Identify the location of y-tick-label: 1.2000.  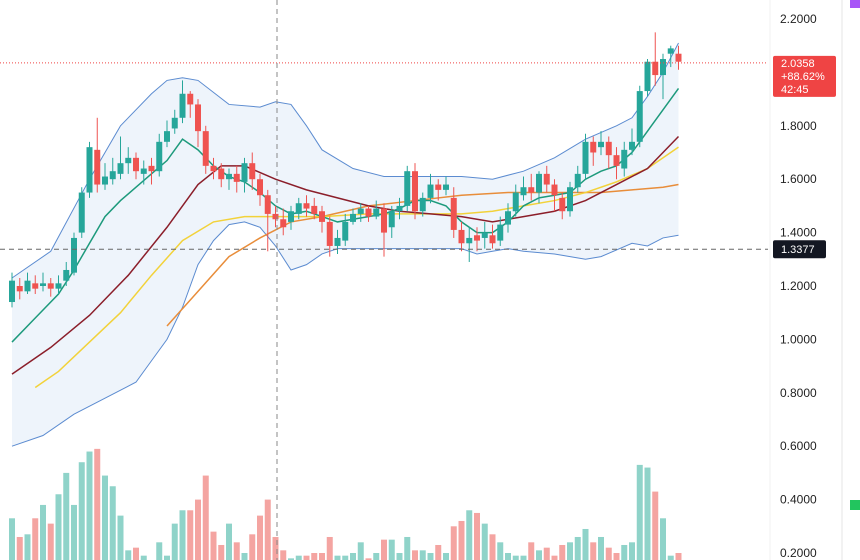
(798, 286).